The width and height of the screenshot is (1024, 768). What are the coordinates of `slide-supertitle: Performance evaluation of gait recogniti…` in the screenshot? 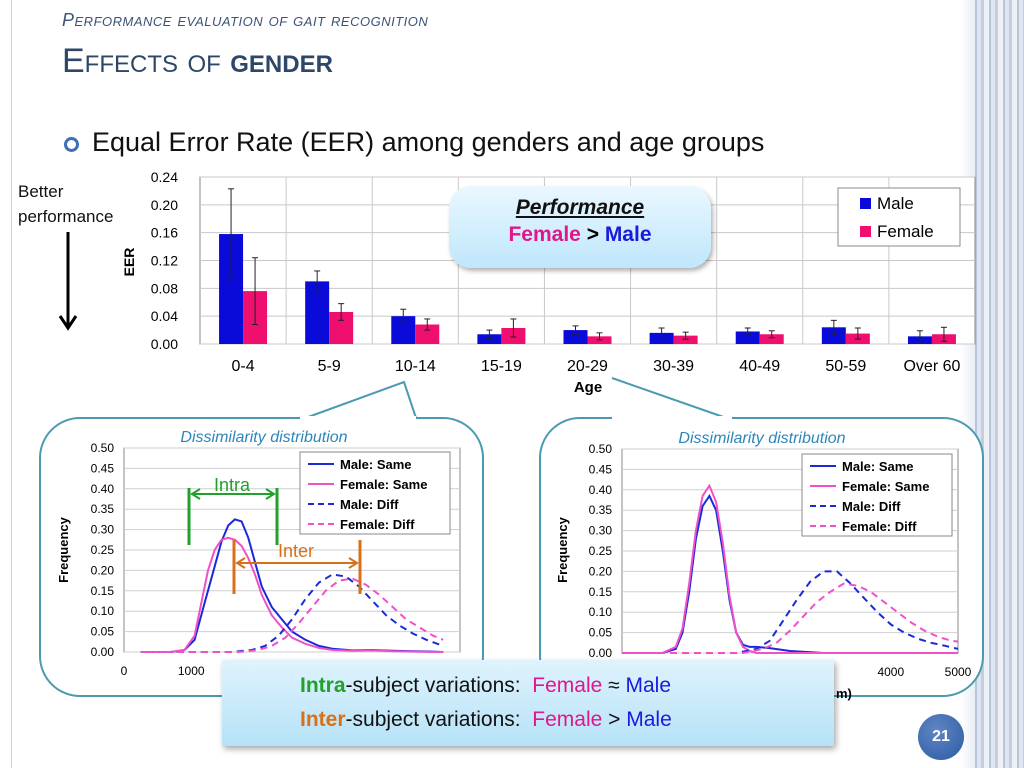 It's located at (245, 20).